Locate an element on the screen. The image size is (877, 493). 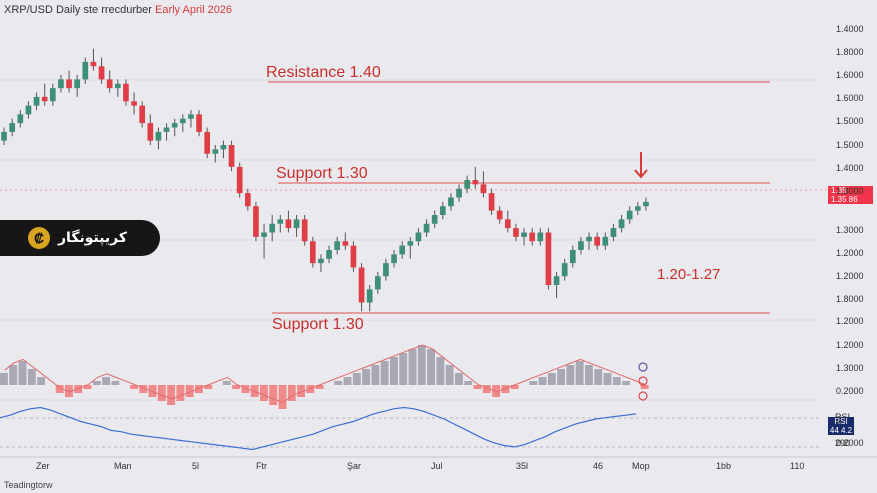
x-axis-label: 5l is located at coordinates (196, 466).